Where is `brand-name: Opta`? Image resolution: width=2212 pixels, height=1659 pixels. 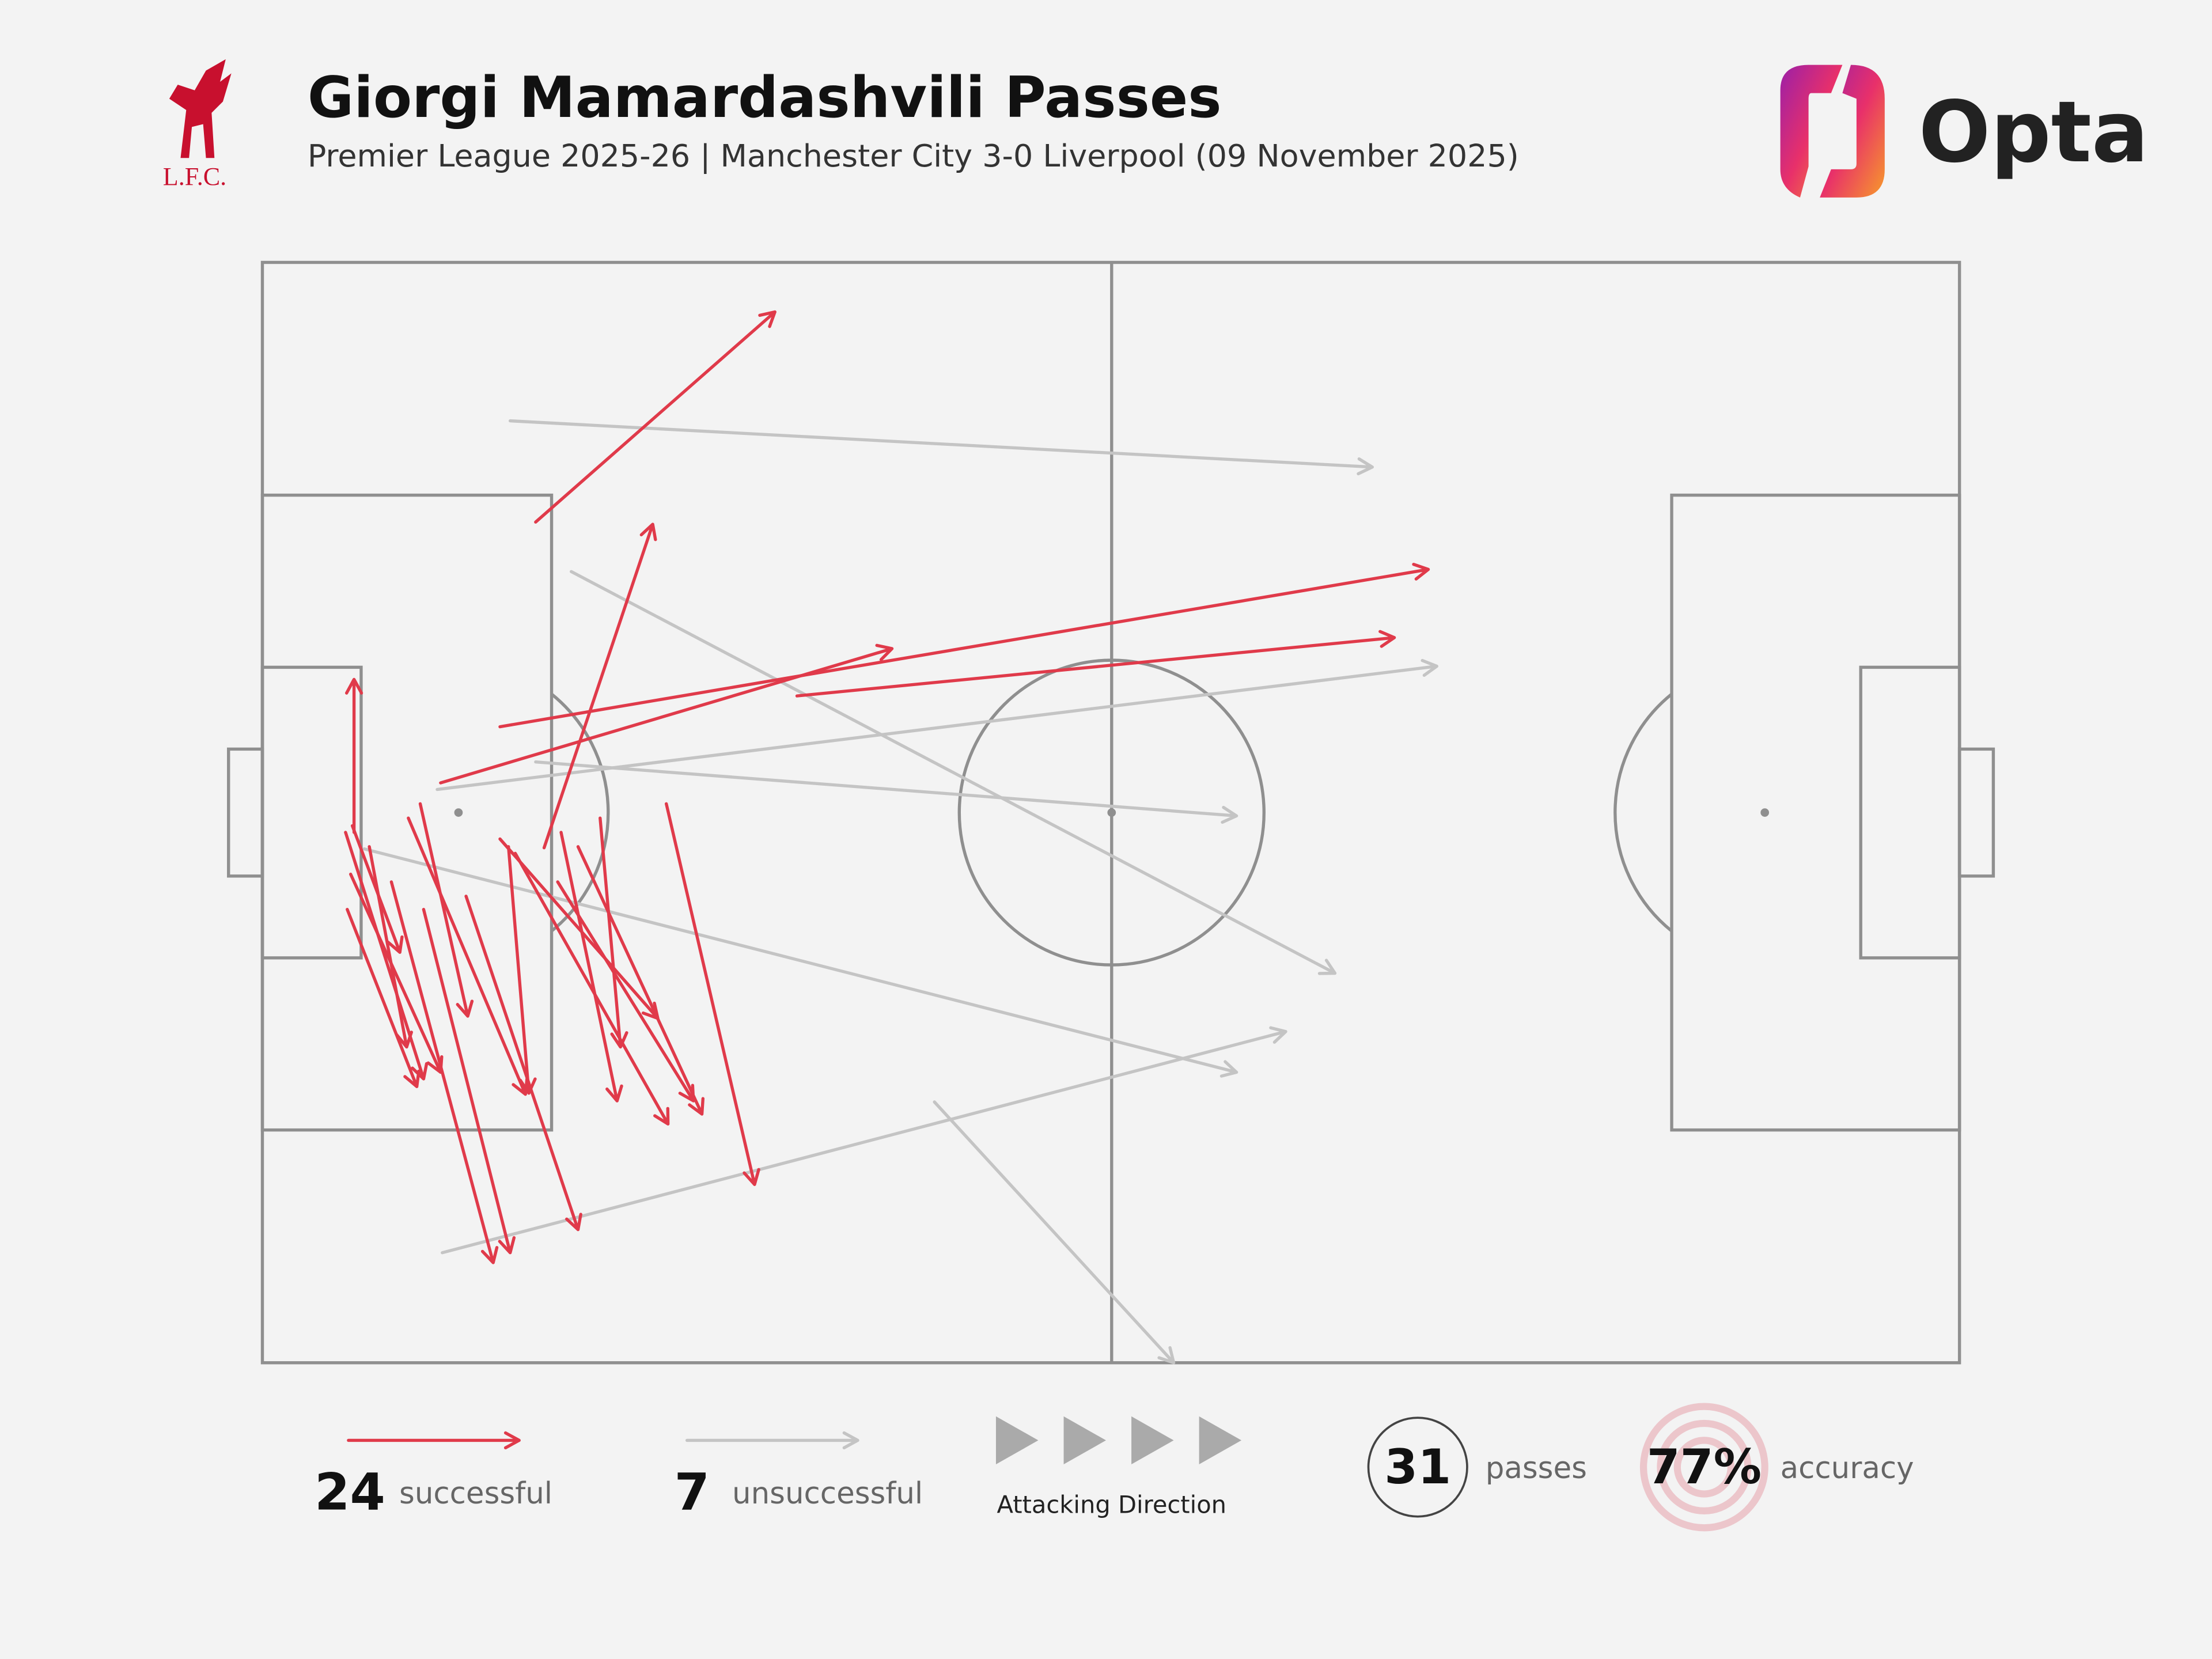
brand-name: Opta is located at coordinates (2034, 132).